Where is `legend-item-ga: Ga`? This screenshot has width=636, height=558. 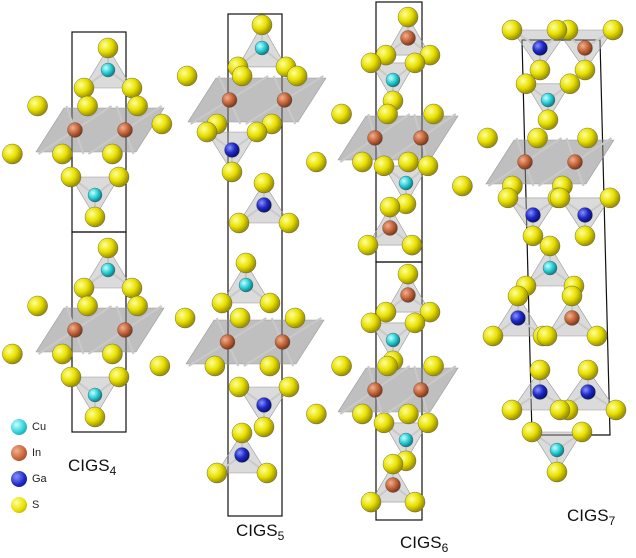 legend-item-ga: Ga is located at coordinates (40, 483).